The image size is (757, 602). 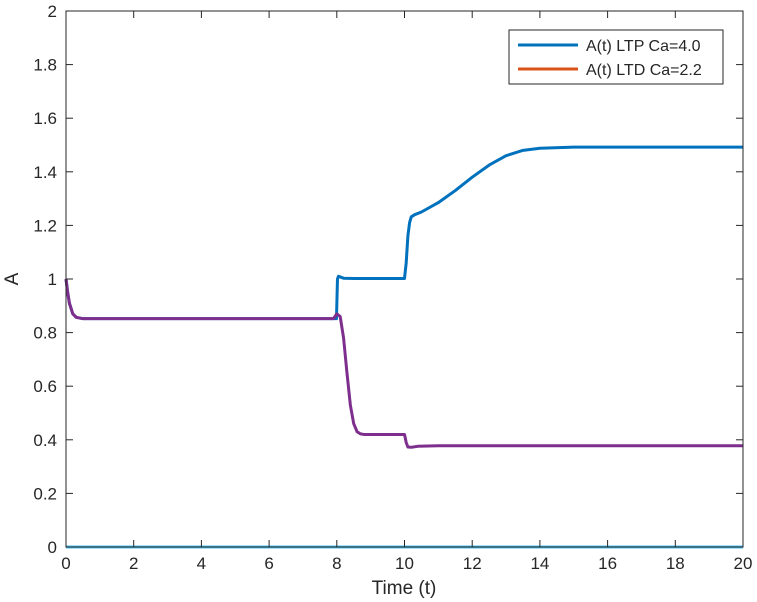 I want to click on y-tick-label: 0.6, so click(x=45, y=386).